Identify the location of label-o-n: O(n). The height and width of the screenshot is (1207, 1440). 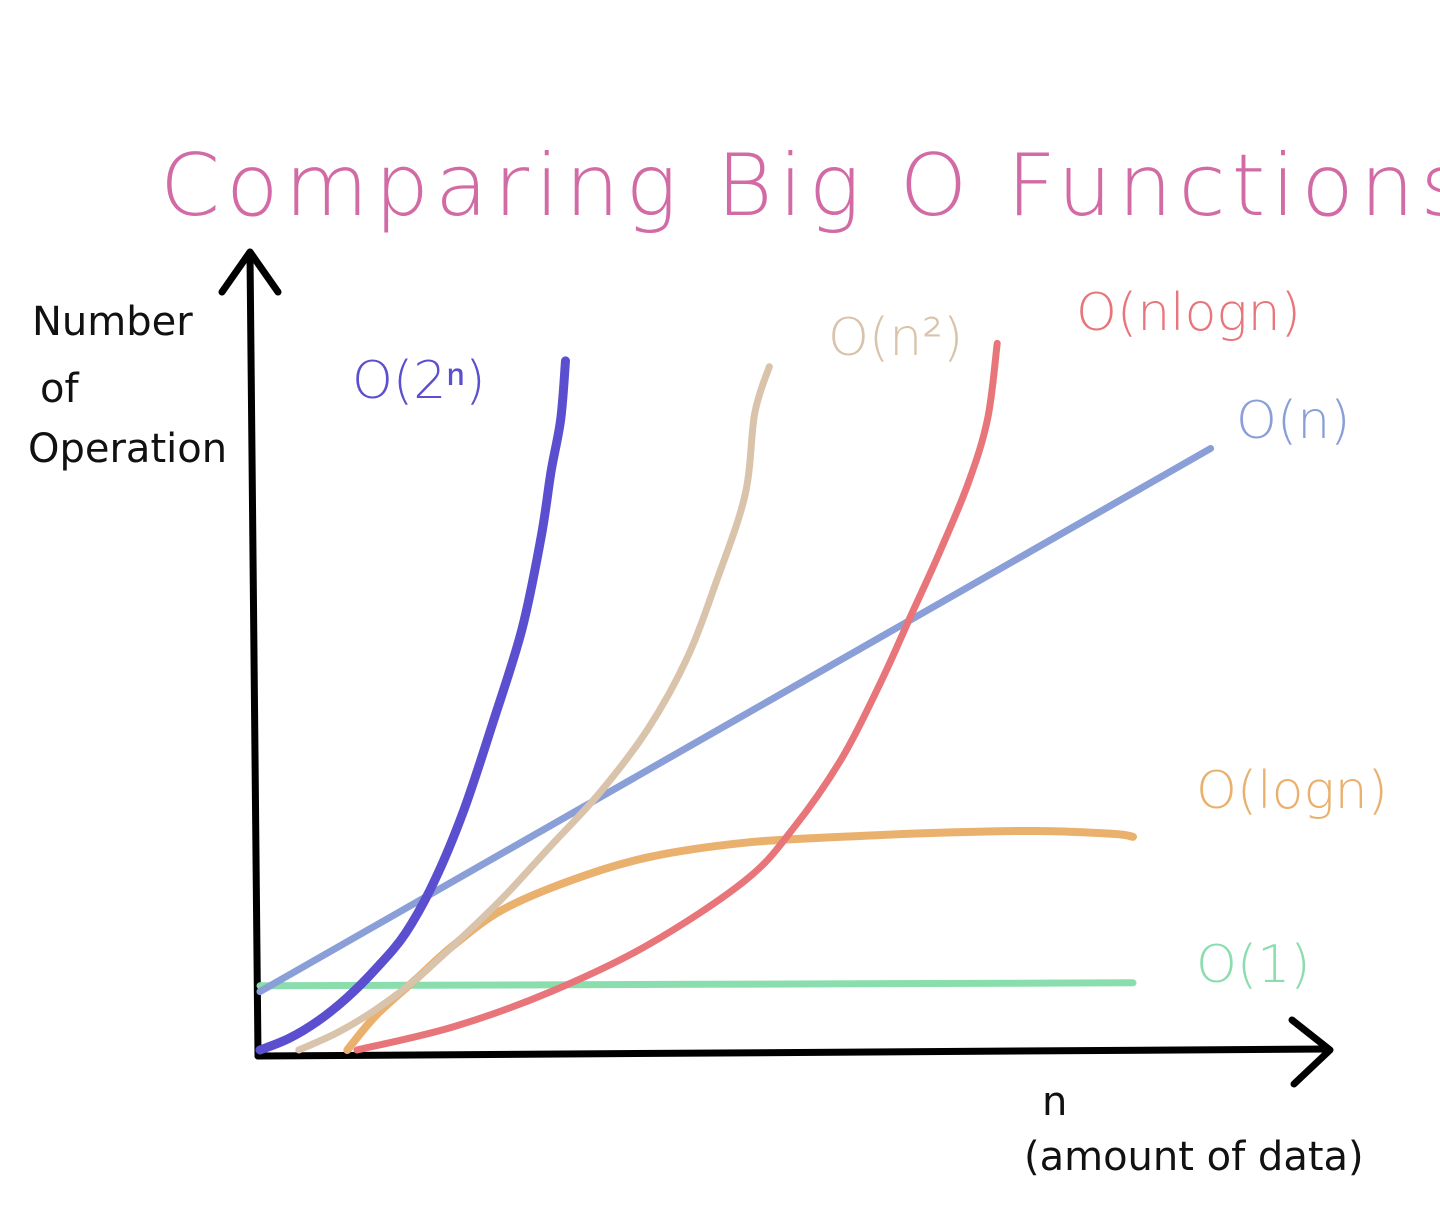
(1293, 421).